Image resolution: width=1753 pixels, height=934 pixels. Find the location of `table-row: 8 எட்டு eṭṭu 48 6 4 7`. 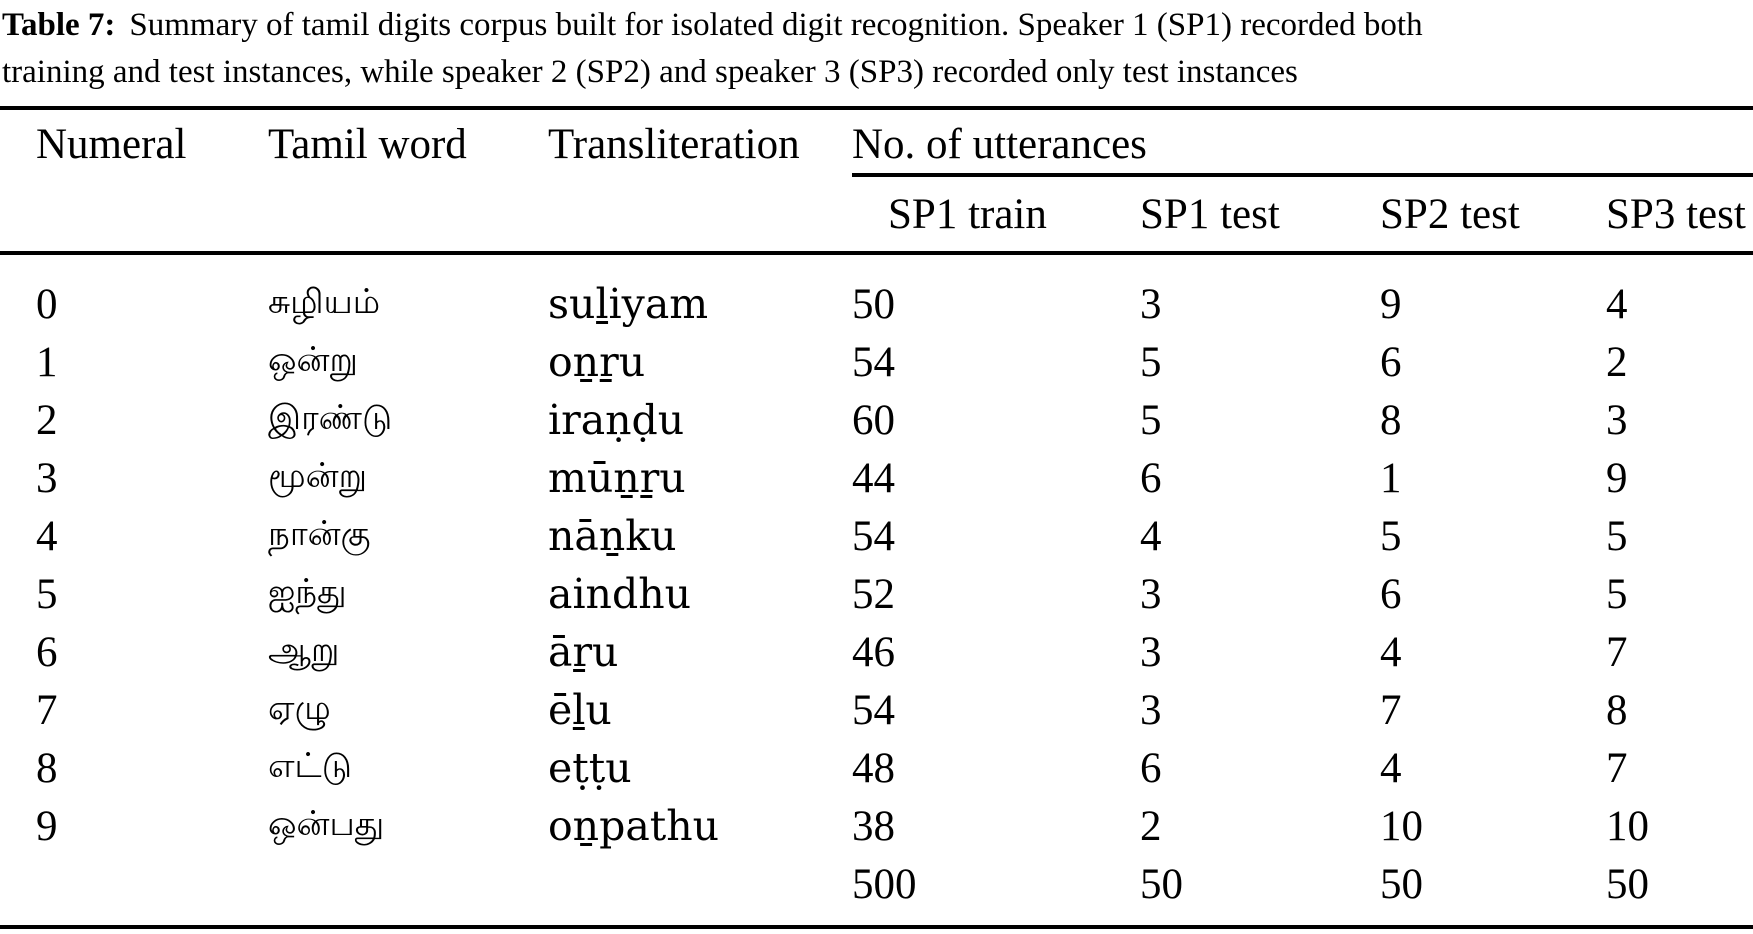

table-row: 8 எட்டு eṭṭu 48 6 4 7 is located at coordinates (876, 768).